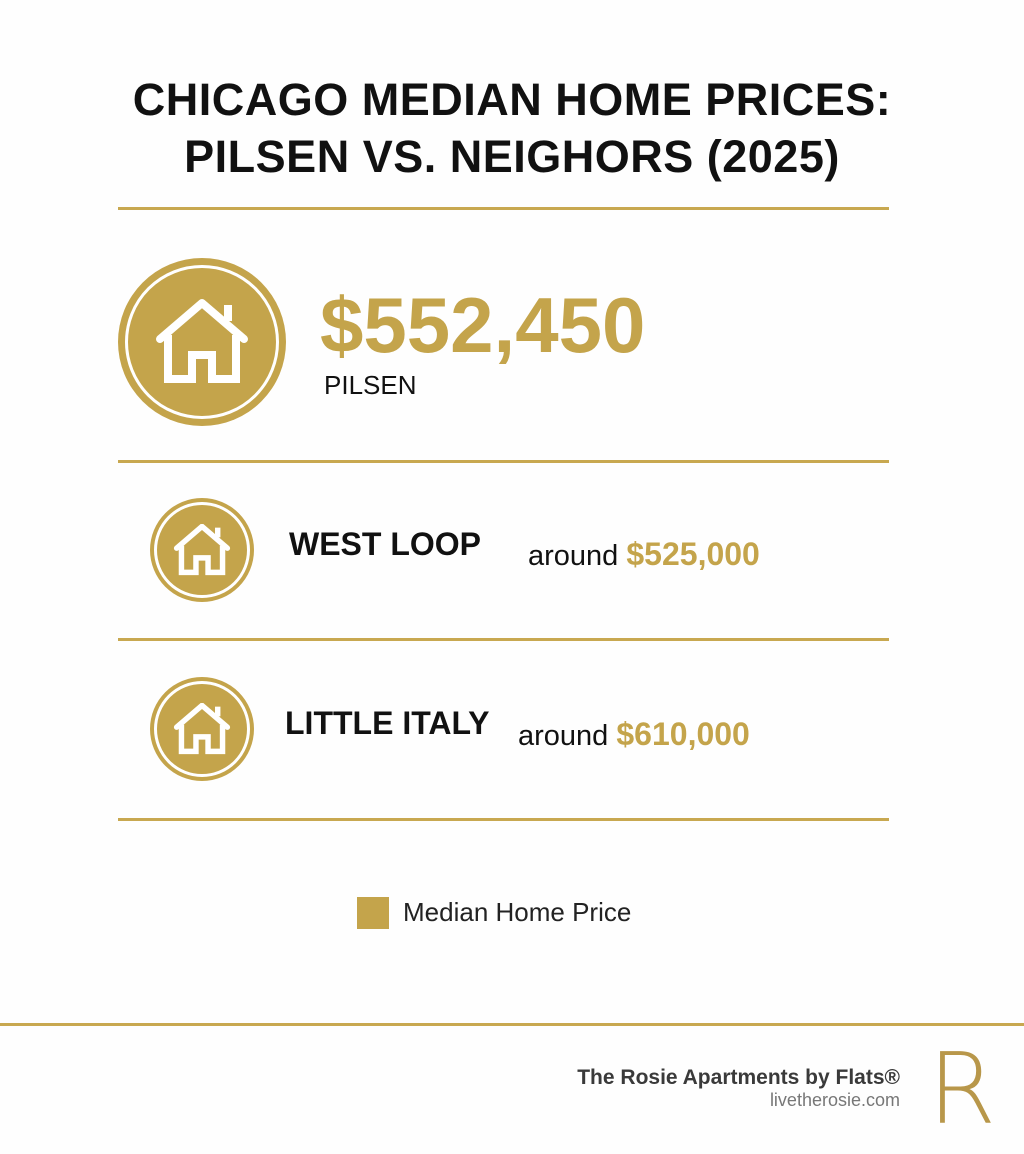 This screenshot has height=1154, width=1024. I want to click on footer-brand: The Rosie Apartments by Flats®, so click(738, 1077).